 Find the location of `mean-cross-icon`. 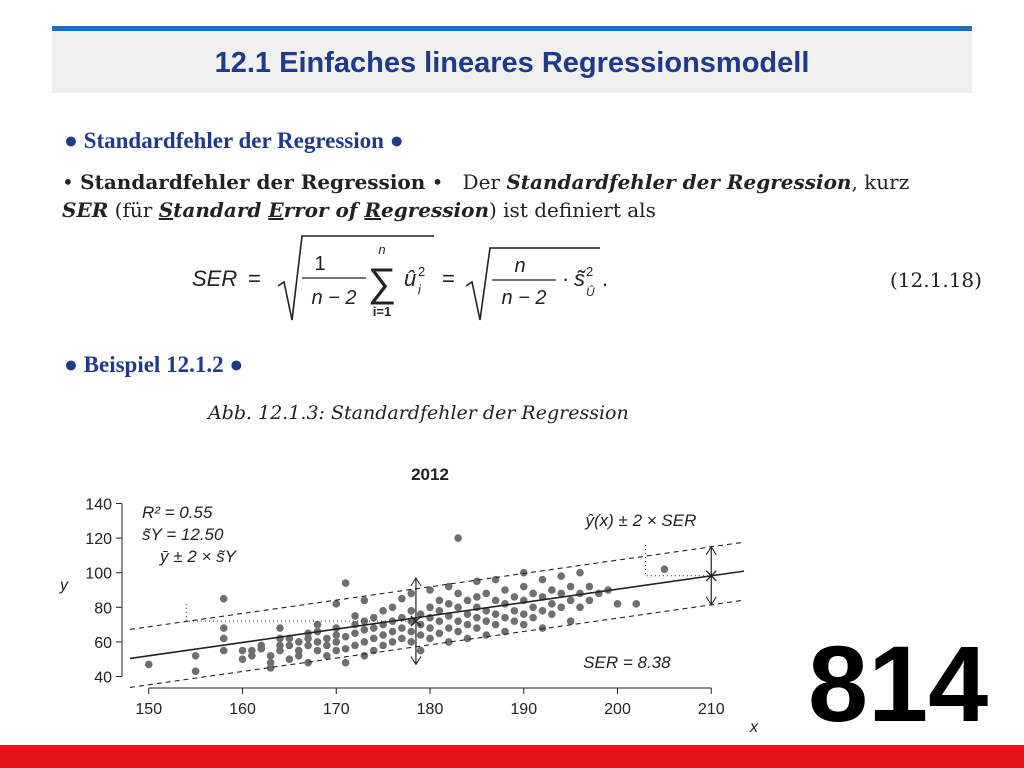

mean-cross-icon is located at coordinates (416, 621).